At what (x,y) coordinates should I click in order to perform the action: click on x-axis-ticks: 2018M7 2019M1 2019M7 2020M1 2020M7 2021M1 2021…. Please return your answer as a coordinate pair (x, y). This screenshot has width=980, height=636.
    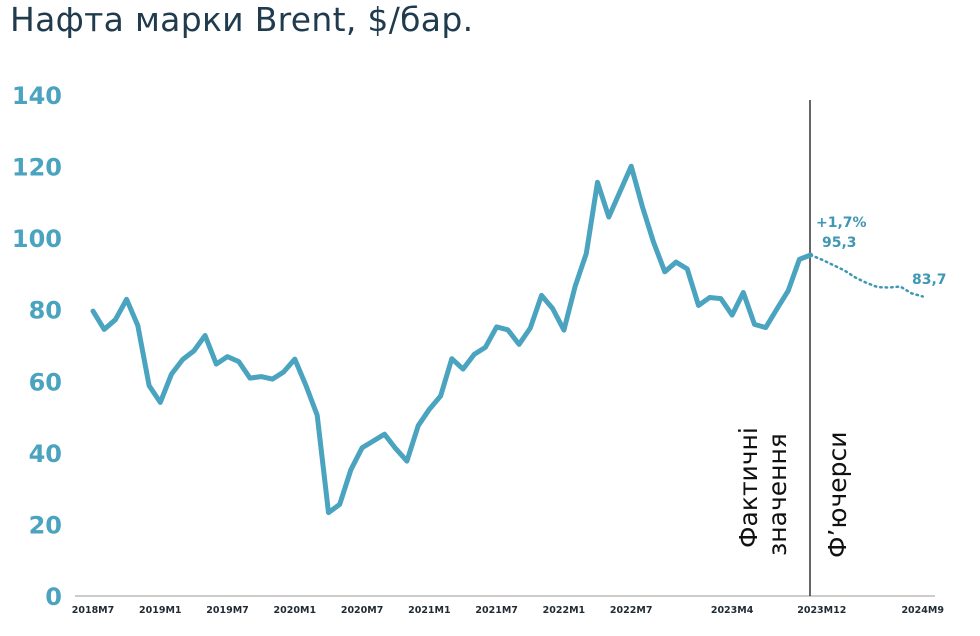
    Looking at the image, I should click on (508, 610).